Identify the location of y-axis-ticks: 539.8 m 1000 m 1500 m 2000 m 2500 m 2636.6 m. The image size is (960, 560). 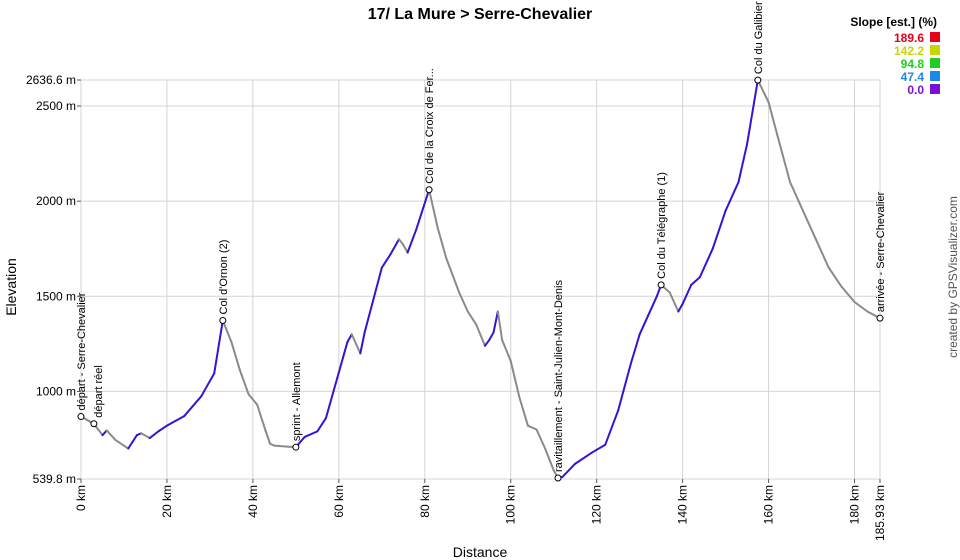
(53, 279).